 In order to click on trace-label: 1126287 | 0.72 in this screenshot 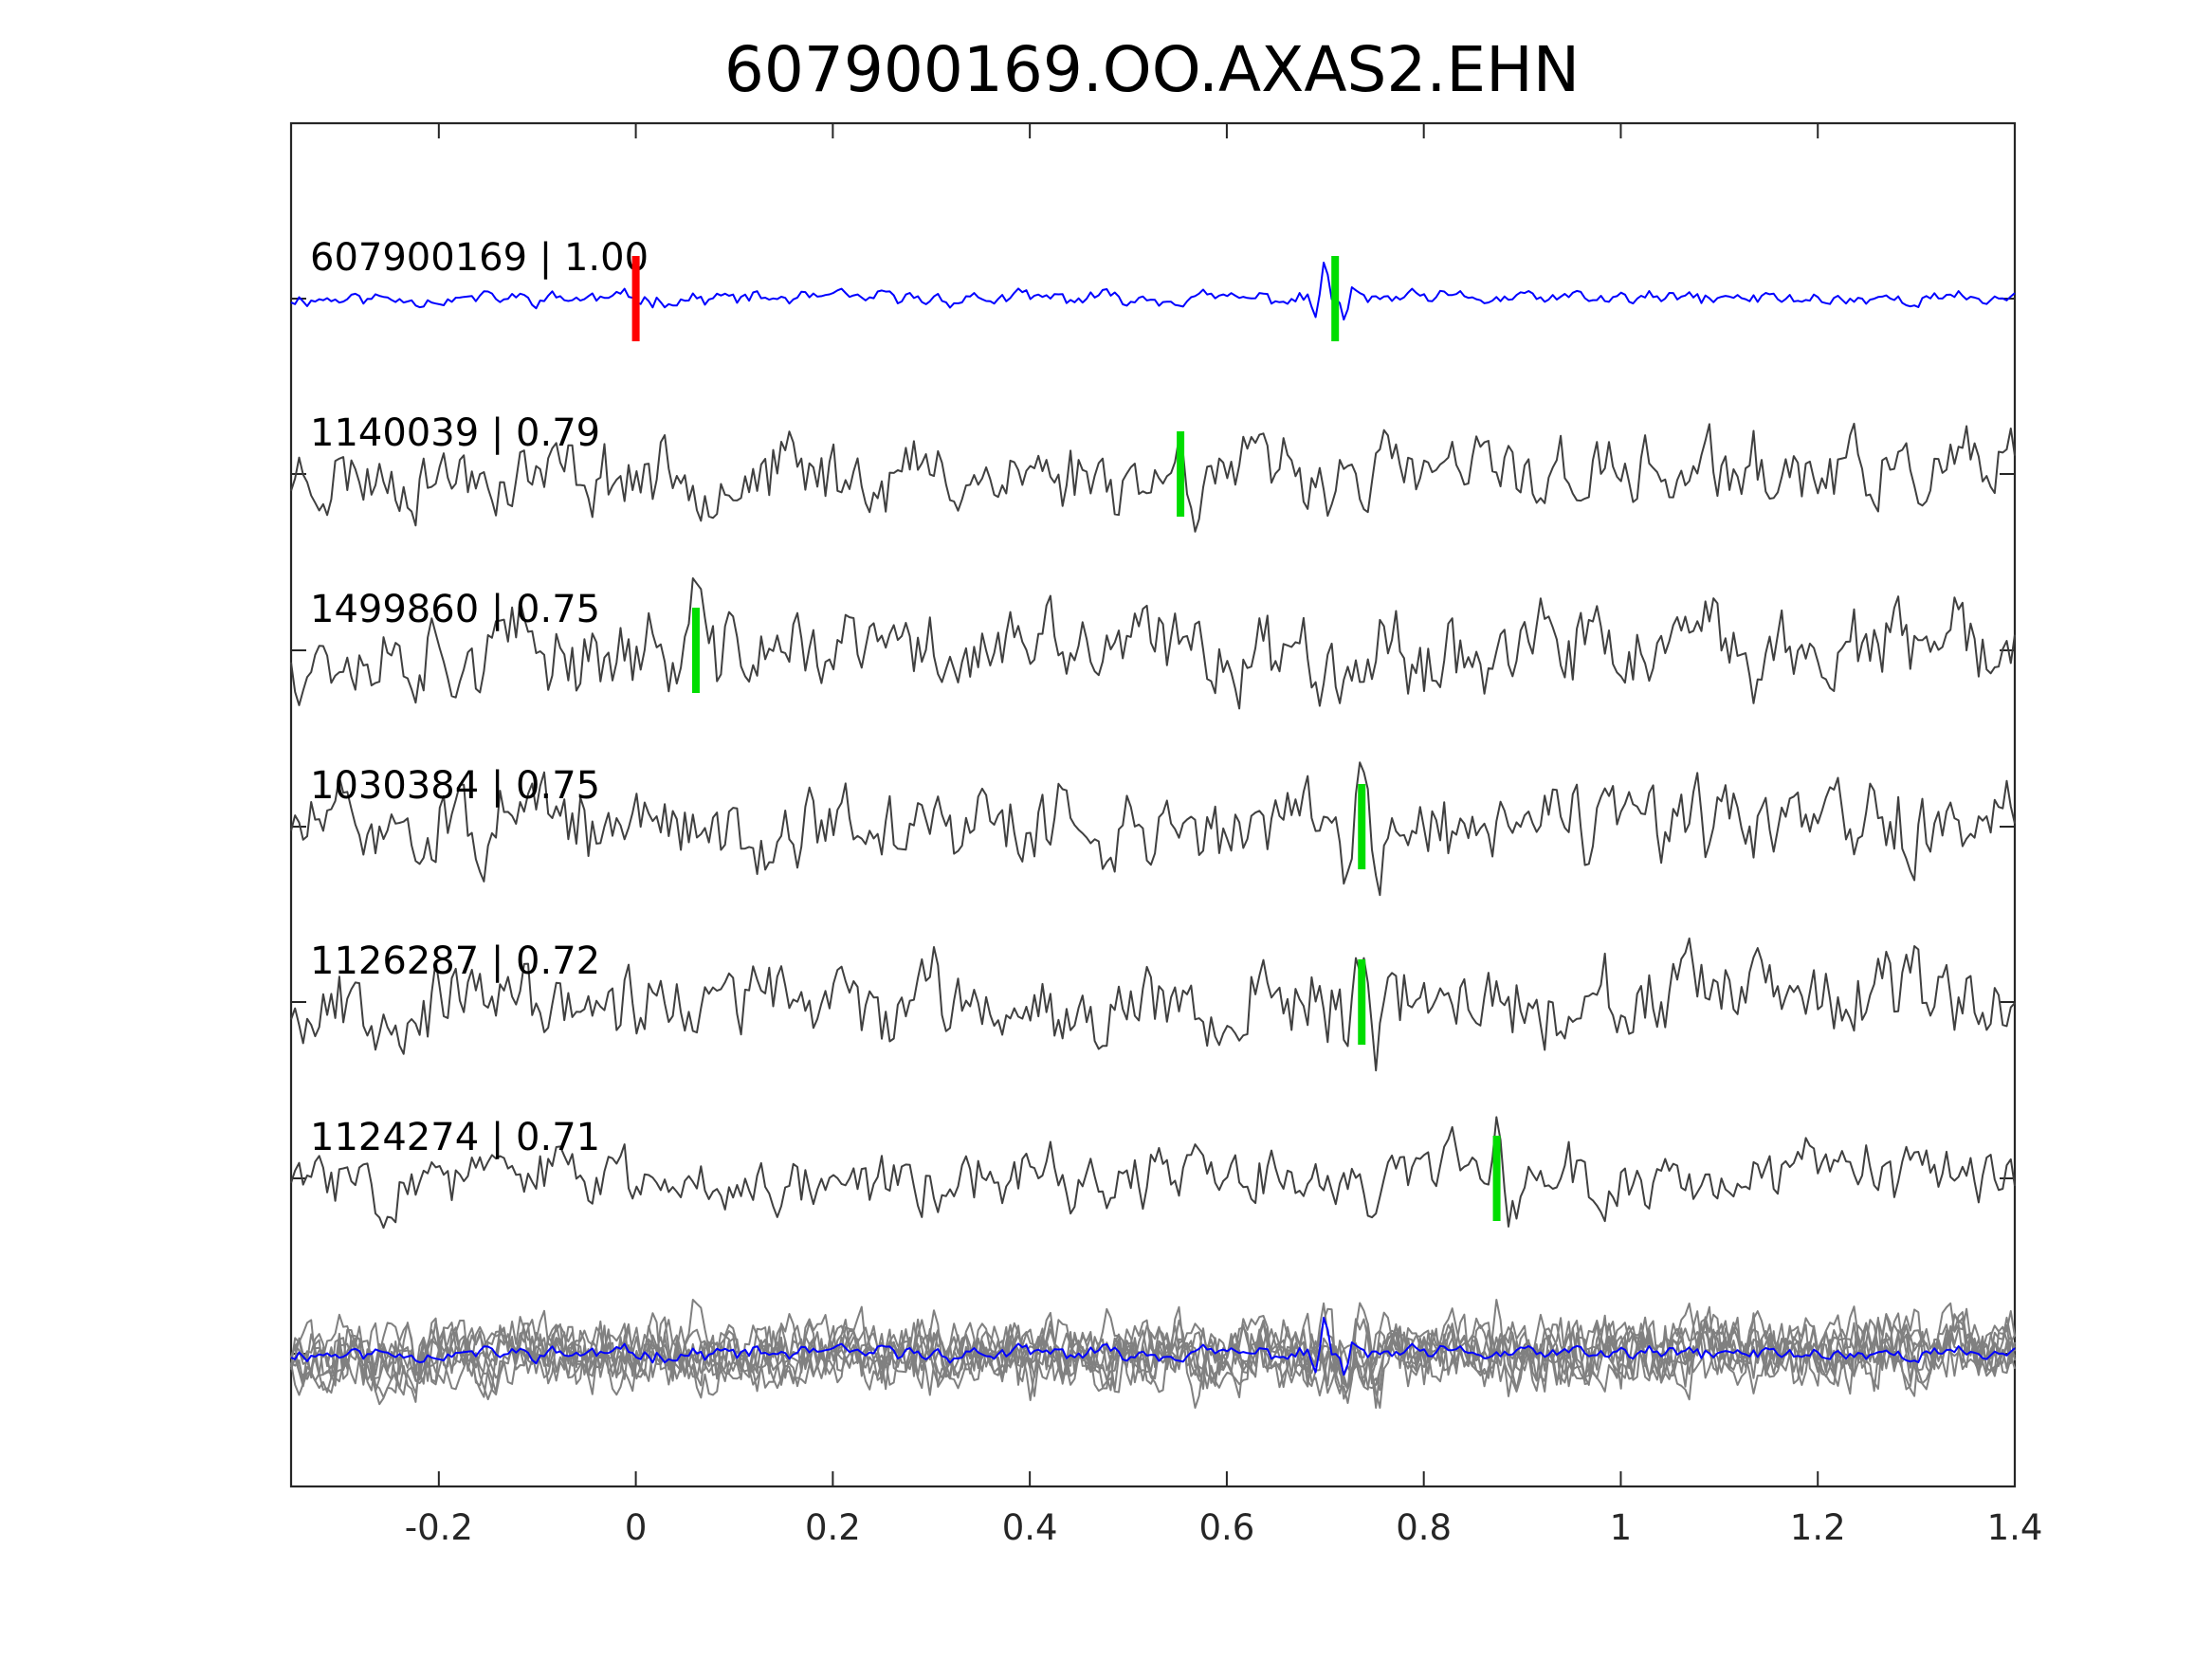, I will do `click(455, 961)`.